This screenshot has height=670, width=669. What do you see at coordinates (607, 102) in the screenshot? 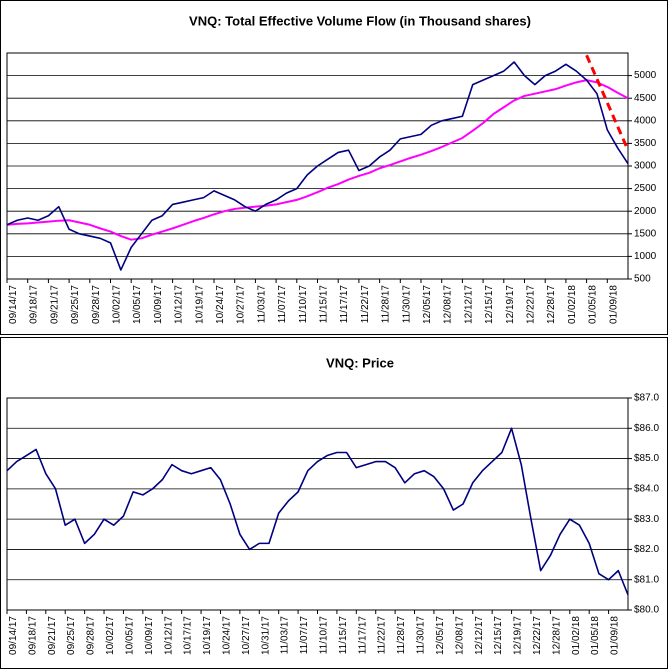
I see `series-line` at bounding box center [607, 102].